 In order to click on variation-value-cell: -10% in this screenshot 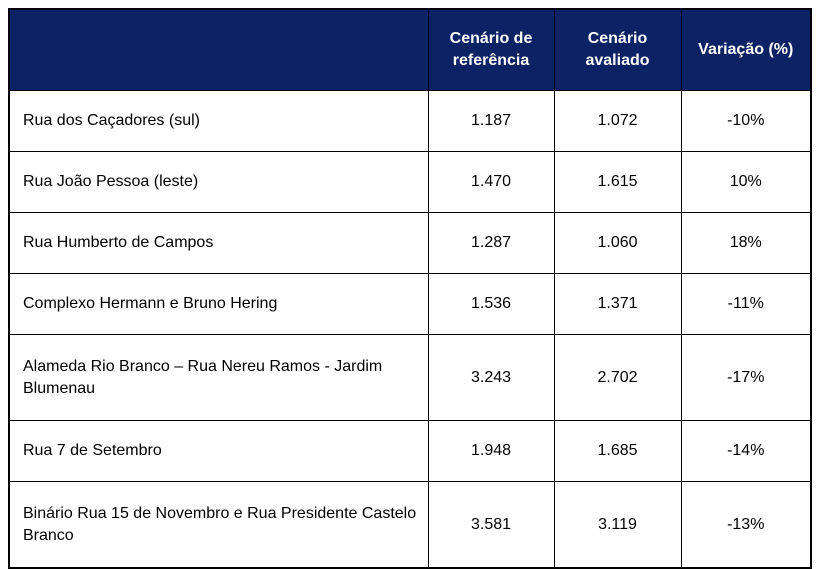, I will do `click(746, 121)`.